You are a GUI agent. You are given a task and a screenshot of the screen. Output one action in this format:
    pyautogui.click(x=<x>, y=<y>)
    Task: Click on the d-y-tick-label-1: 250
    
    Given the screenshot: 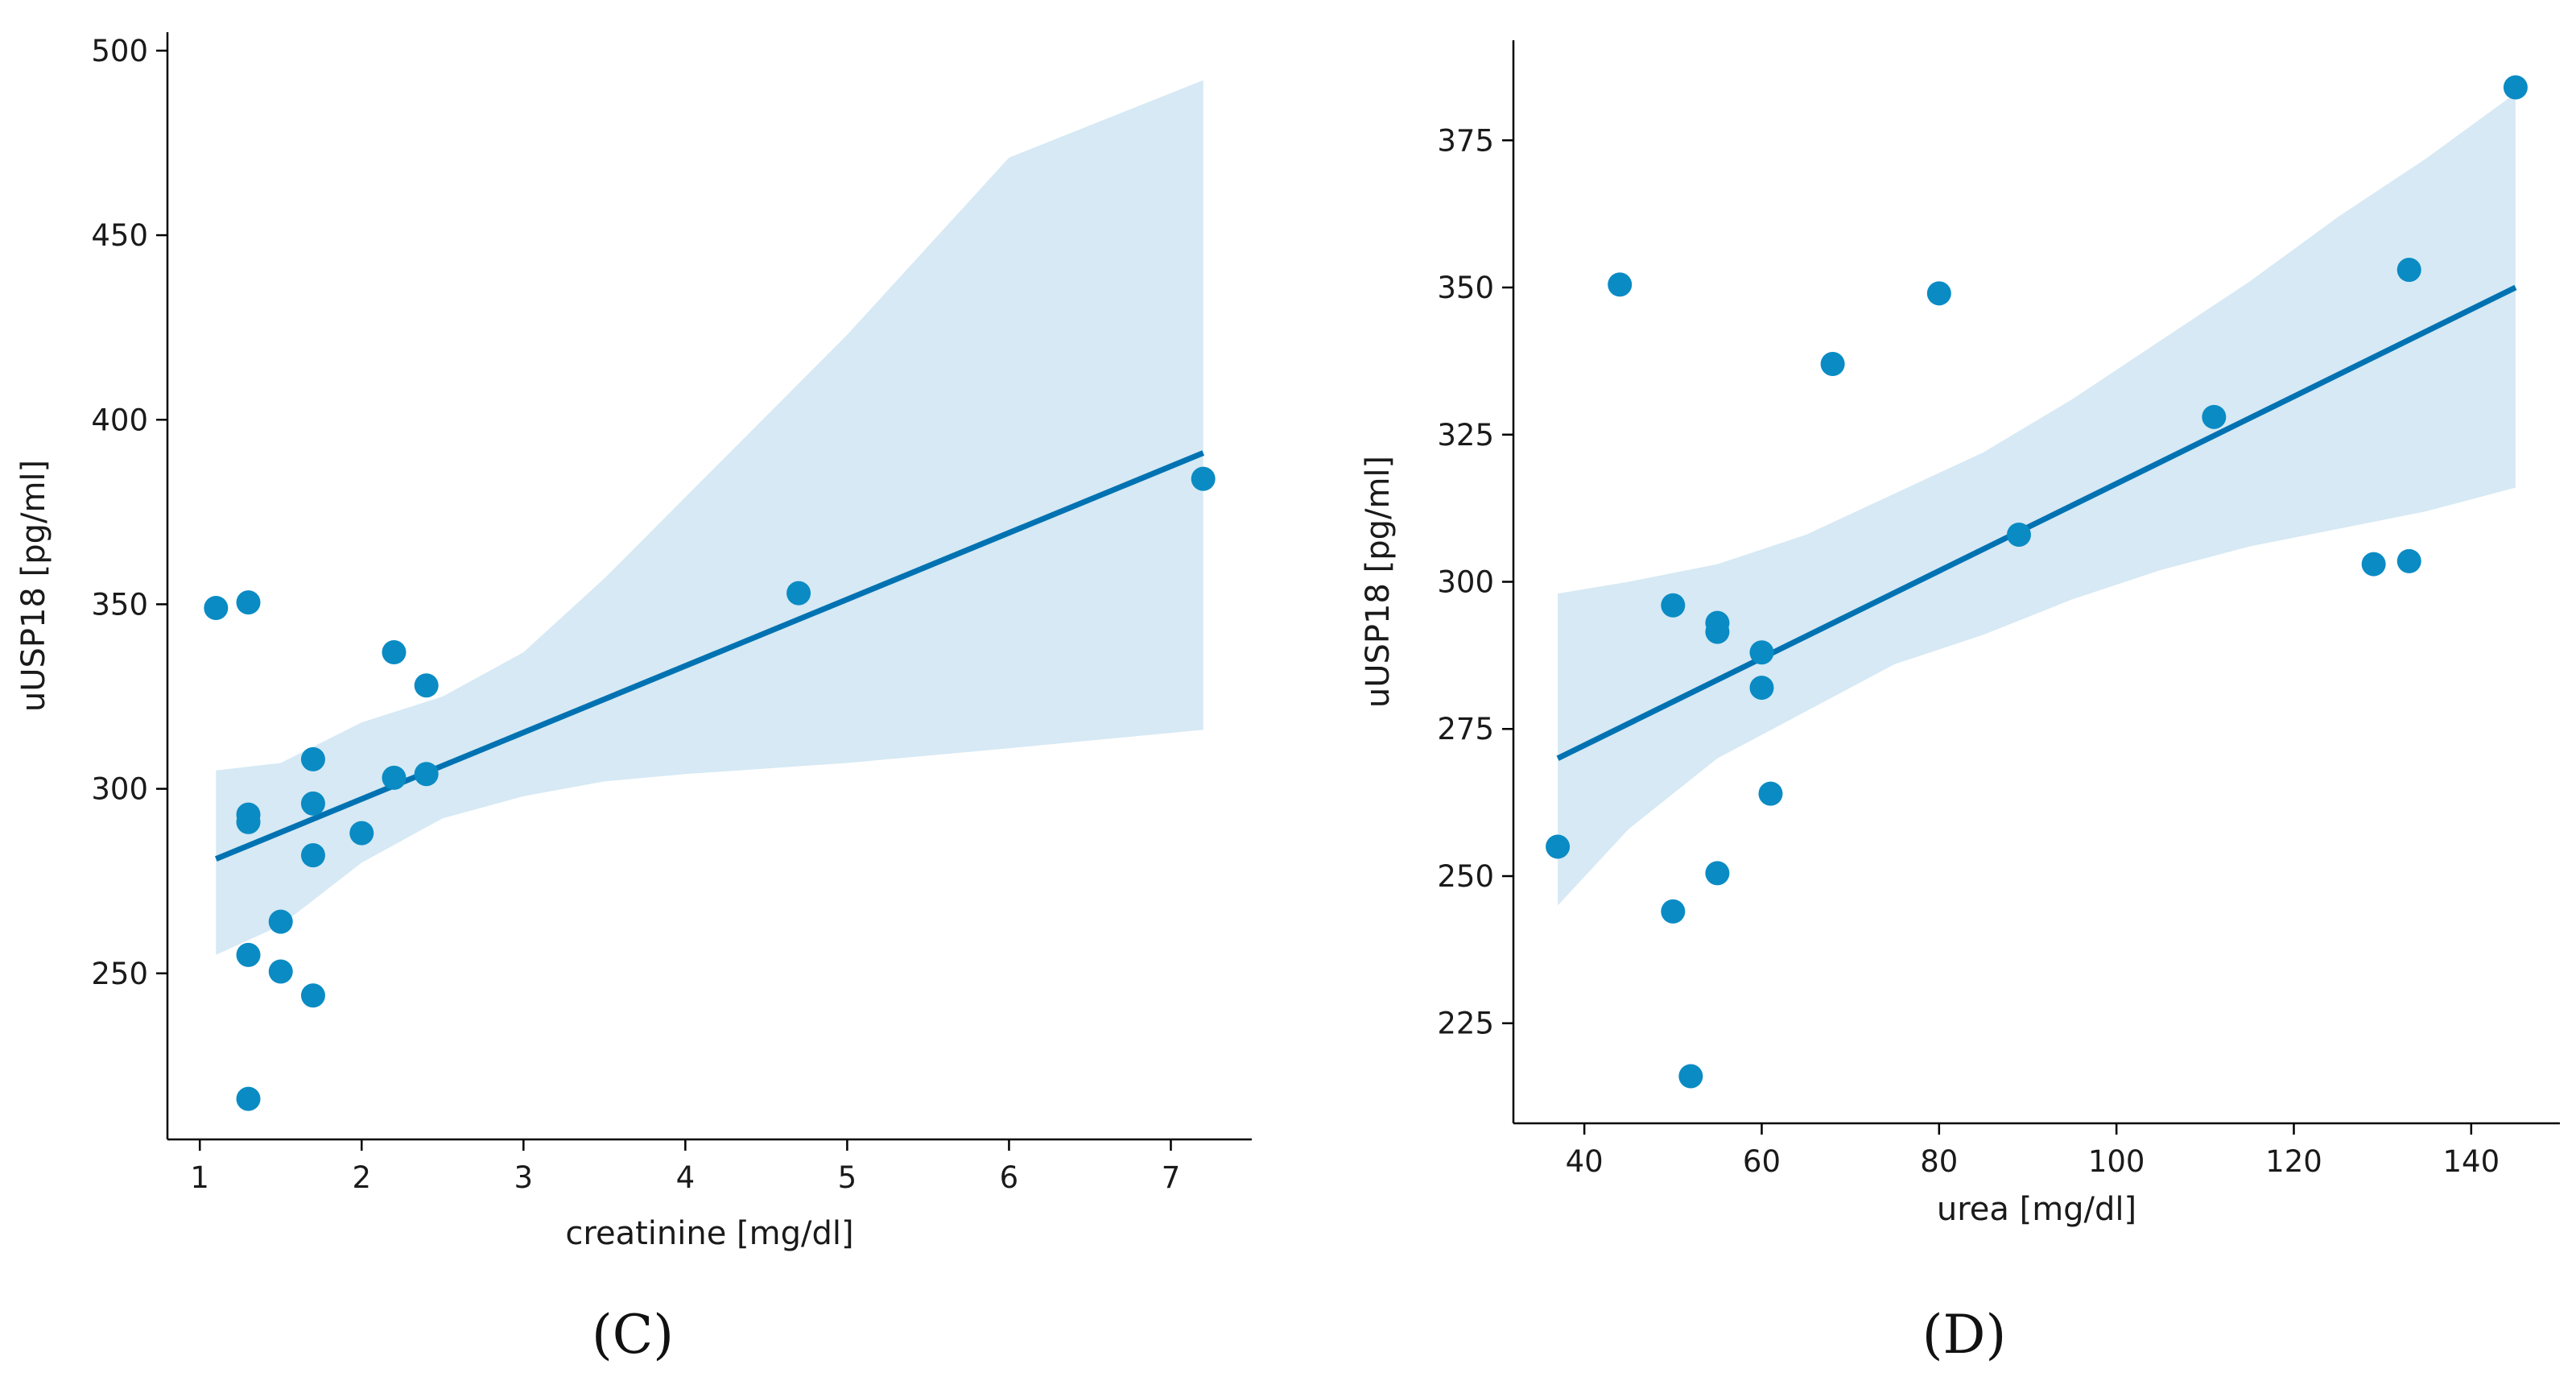 What is the action you would take?
    pyautogui.click(x=1465, y=877)
    